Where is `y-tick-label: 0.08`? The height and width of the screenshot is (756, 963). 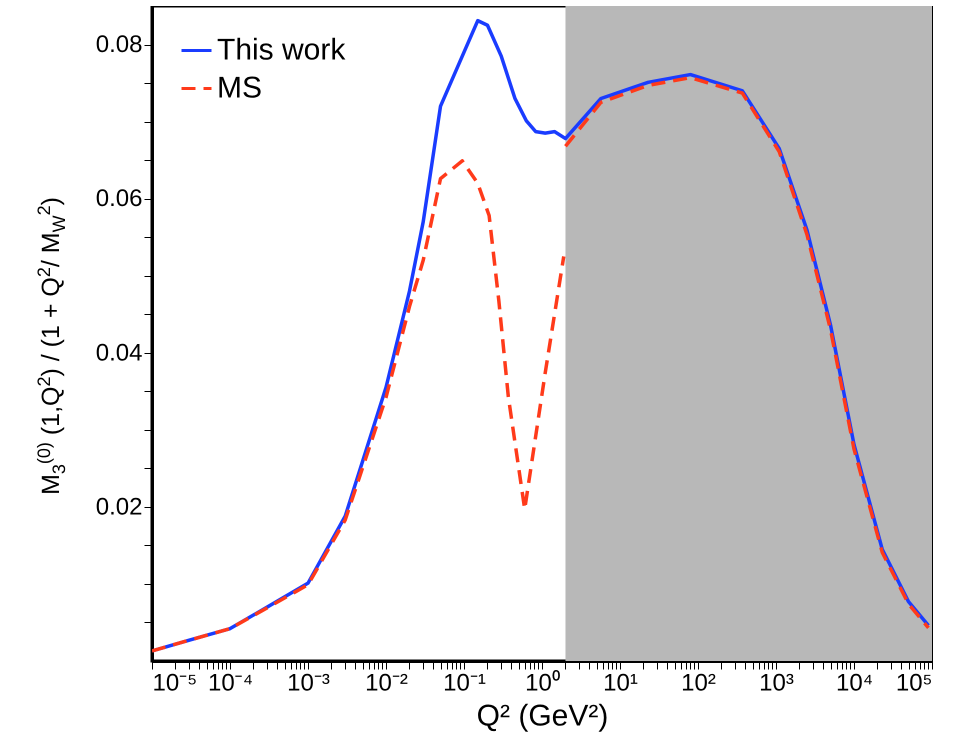
y-tick-label: 0.08 is located at coordinates (119, 44).